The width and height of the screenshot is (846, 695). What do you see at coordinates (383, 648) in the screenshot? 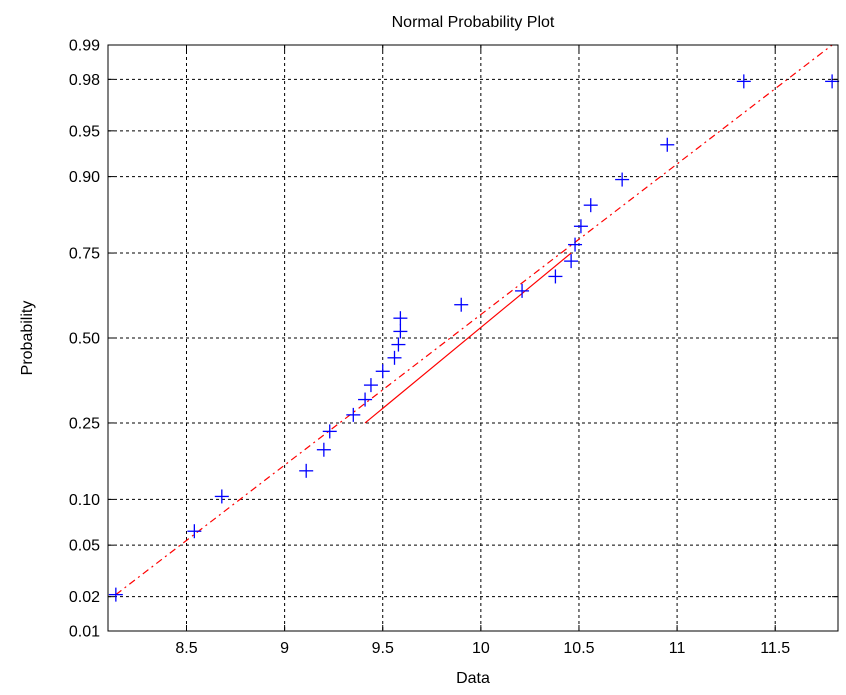
I see `x-tick-label: 9.5` at bounding box center [383, 648].